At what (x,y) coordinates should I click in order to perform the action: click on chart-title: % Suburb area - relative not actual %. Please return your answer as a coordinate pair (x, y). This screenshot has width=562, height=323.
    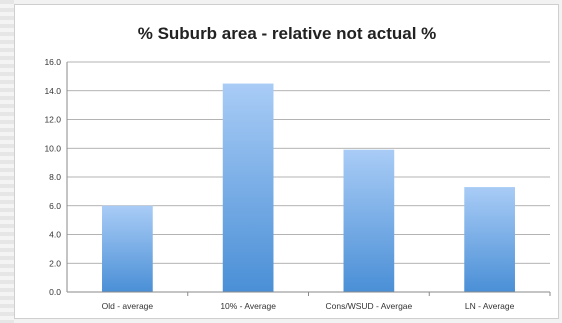
    Looking at the image, I should click on (287, 33).